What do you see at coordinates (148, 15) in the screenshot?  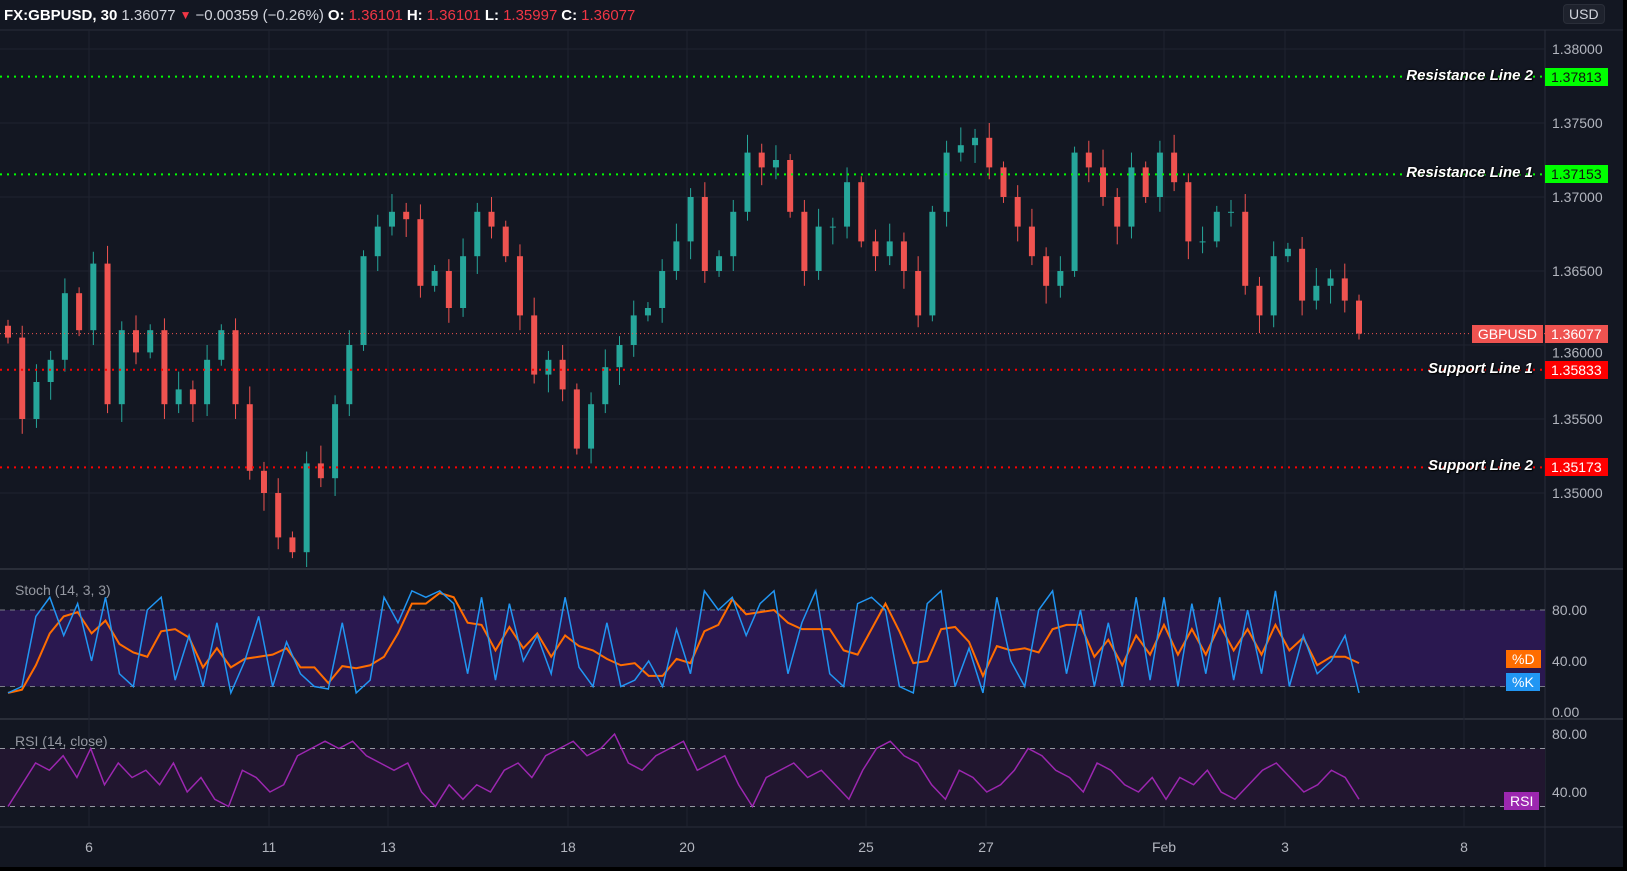 I see `last-price: 1.36077` at bounding box center [148, 15].